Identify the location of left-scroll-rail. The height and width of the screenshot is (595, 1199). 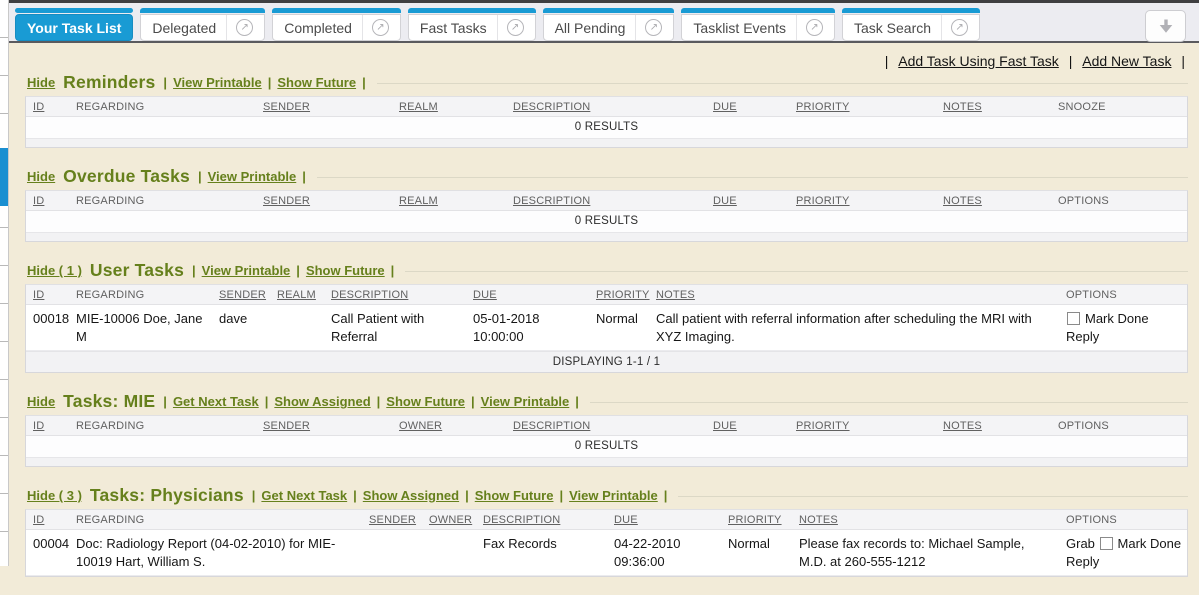
(4, 283).